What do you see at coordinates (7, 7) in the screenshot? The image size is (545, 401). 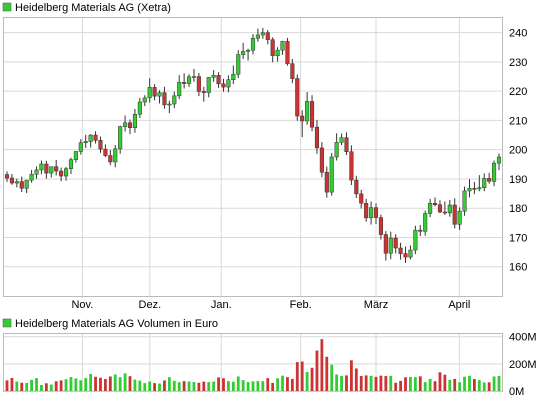 I see `price-legend-swatch` at bounding box center [7, 7].